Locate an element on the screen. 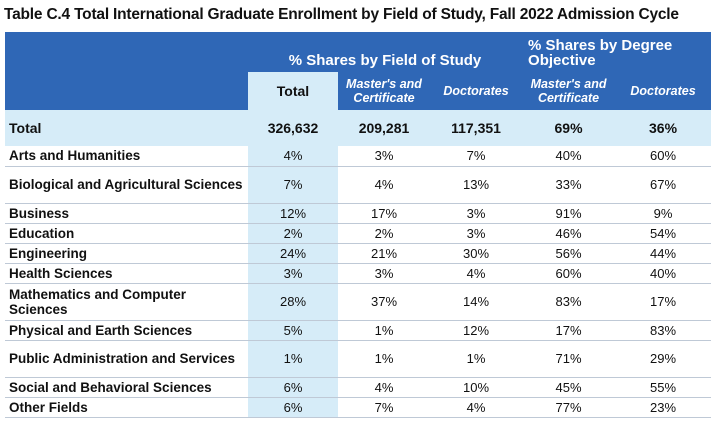  header-col-total: Total is located at coordinates (293, 91).